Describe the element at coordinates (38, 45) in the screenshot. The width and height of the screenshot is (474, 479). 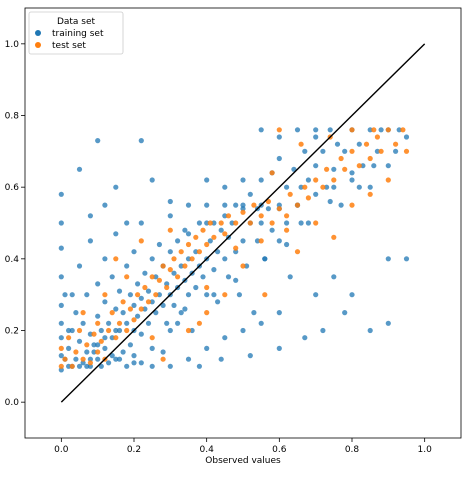
I see `legend-marker-test` at that location.